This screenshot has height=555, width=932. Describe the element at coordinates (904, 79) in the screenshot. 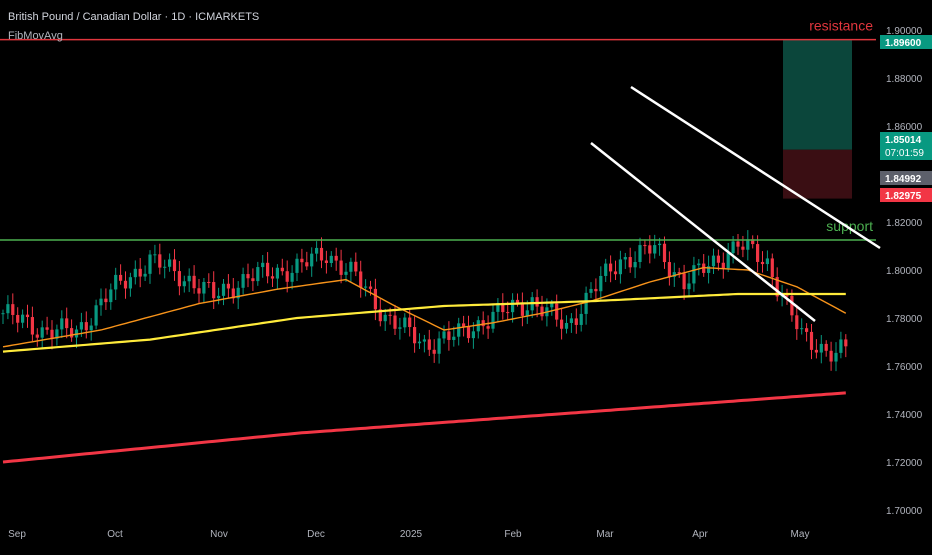

I see `y-tick-label: 1.88000` at that location.